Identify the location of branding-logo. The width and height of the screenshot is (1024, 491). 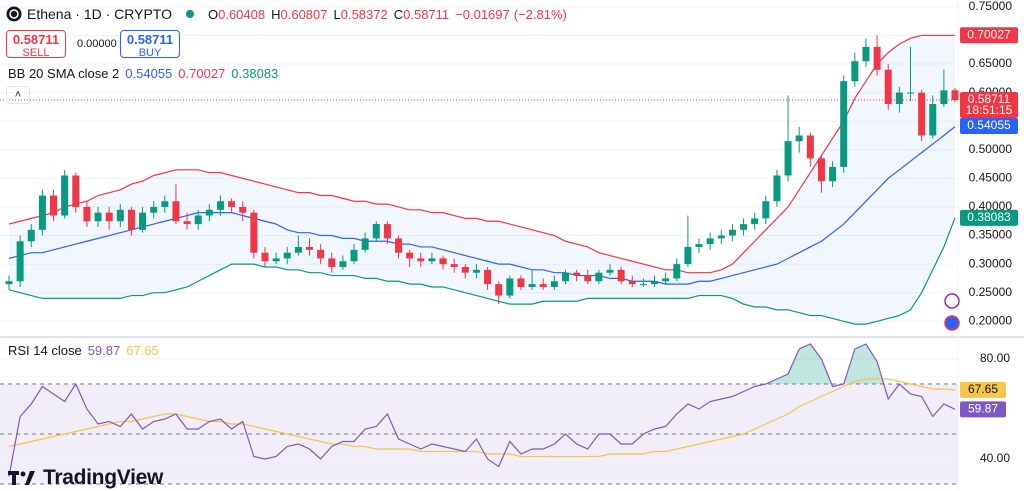
(21, 478).